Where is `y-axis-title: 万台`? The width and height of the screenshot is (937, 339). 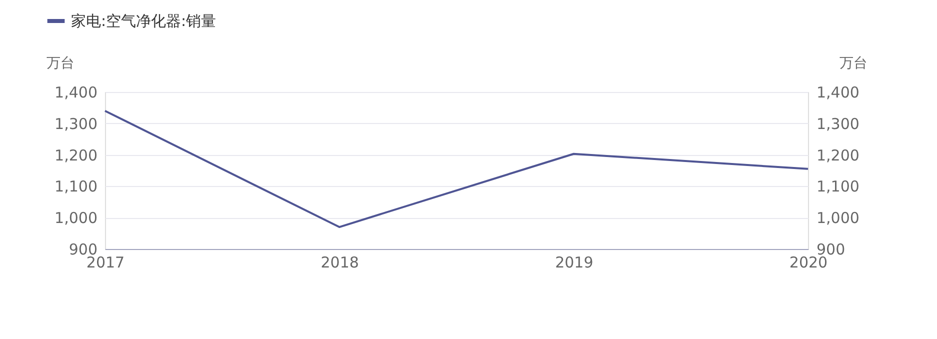 y-axis-title: 万台 is located at coordinates (60, 64).